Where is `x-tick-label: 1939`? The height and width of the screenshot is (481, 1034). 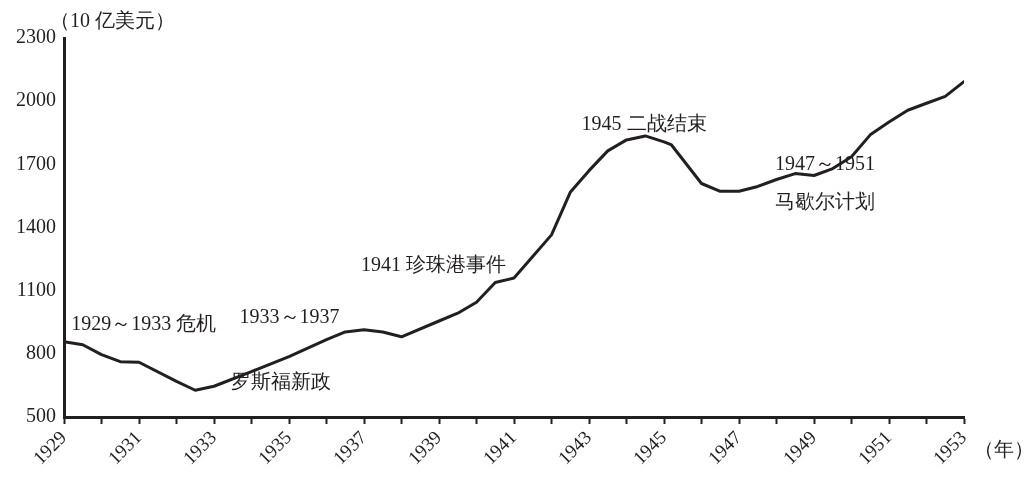 x-tick-label: 1939 is located at coordinates (424, 447).